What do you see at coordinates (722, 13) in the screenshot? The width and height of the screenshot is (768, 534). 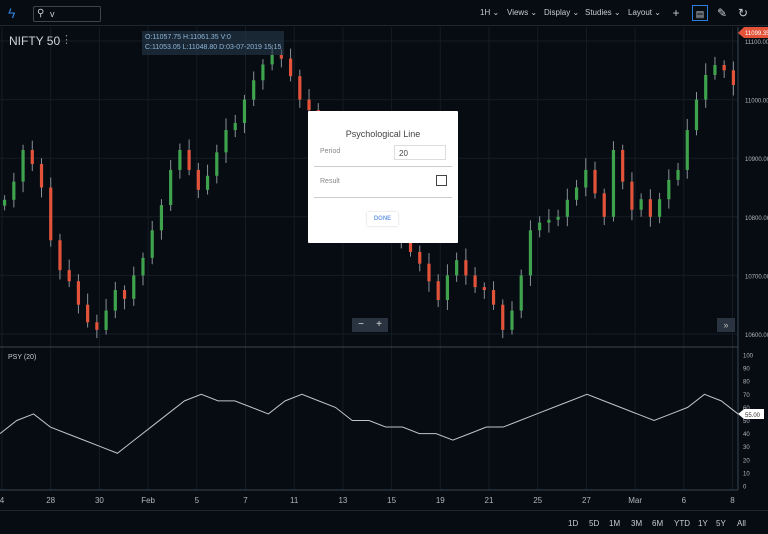 I see `draw-pencil-icon: ✎` at bounding box center [722, 13].